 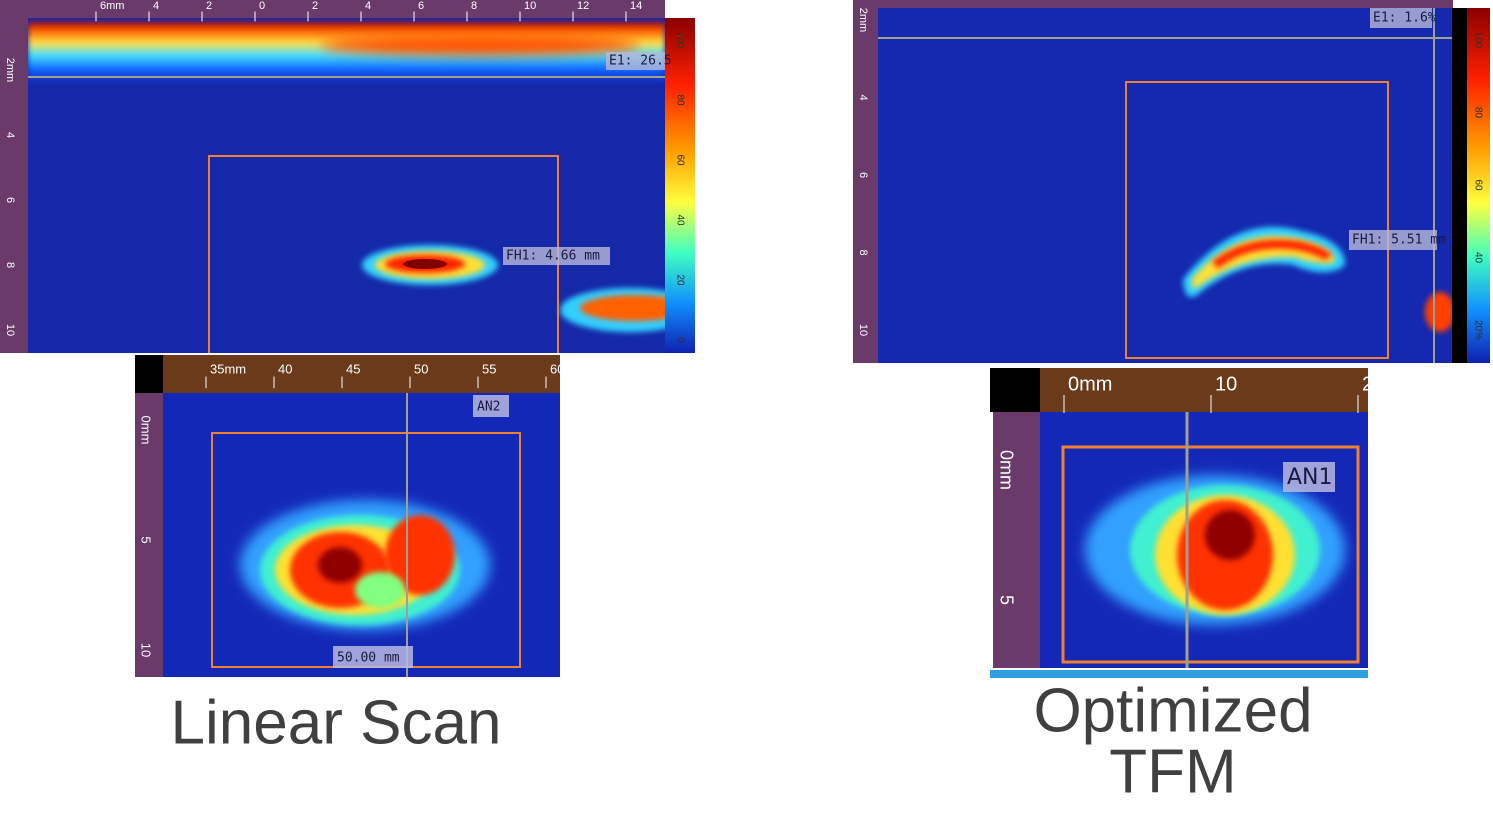 I want to click on ruler-label: 45, so click(x=353, y=368).